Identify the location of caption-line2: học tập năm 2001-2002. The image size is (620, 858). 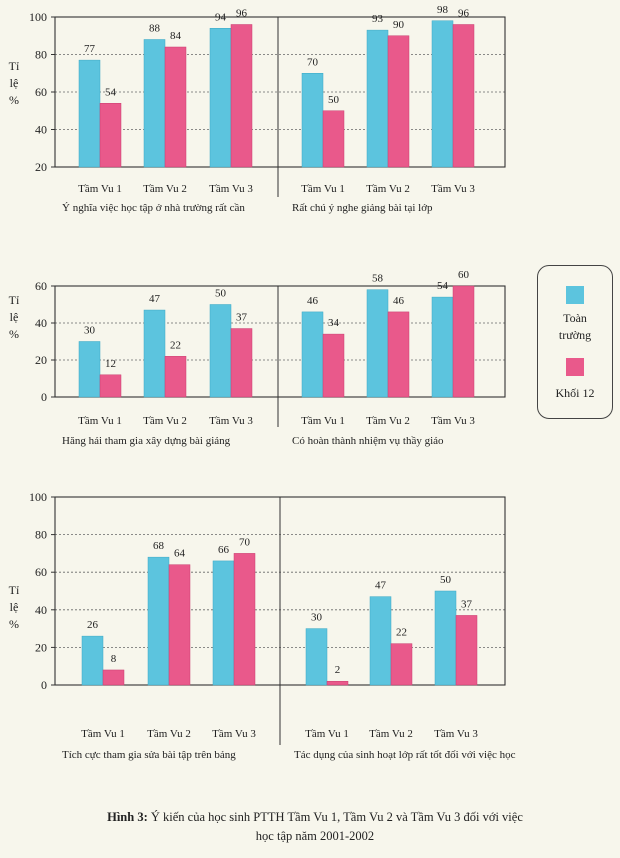
(315, 836).